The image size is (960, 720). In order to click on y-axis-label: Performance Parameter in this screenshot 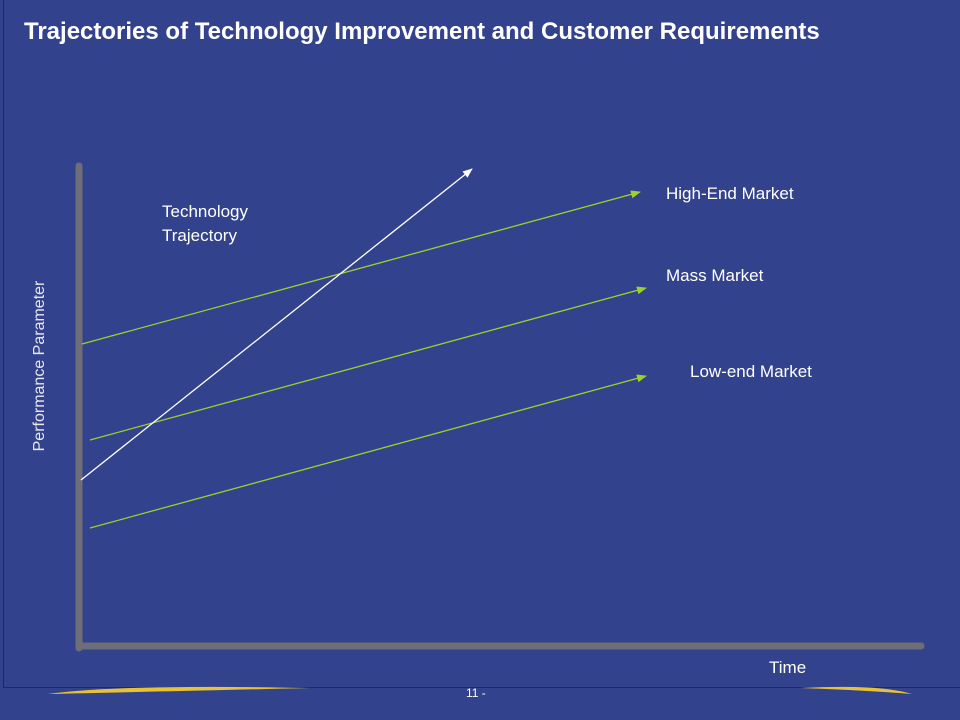, I will do `click(39, 366)`.